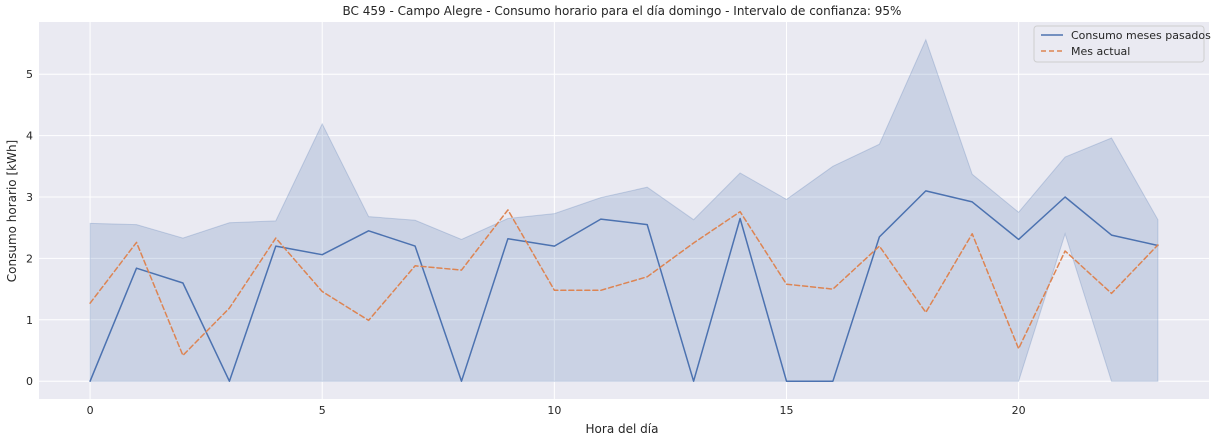  I want to click on y-tick-label: 2, so click(29, 258).